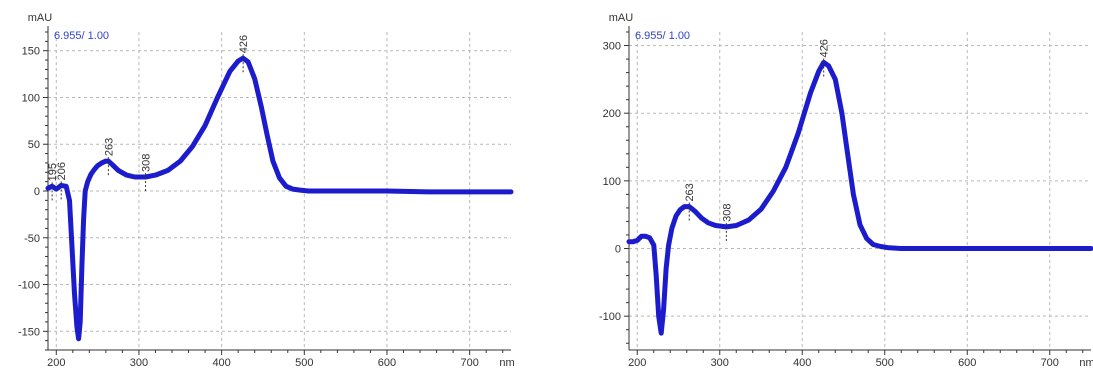 Image resolution: width=1093 pixels, height=376 pixels. What do you see at coordinates (610, 317) in the screenshot?
I see `chart-2-y-tick-label-0: -100` at bounding box center [610, 317].